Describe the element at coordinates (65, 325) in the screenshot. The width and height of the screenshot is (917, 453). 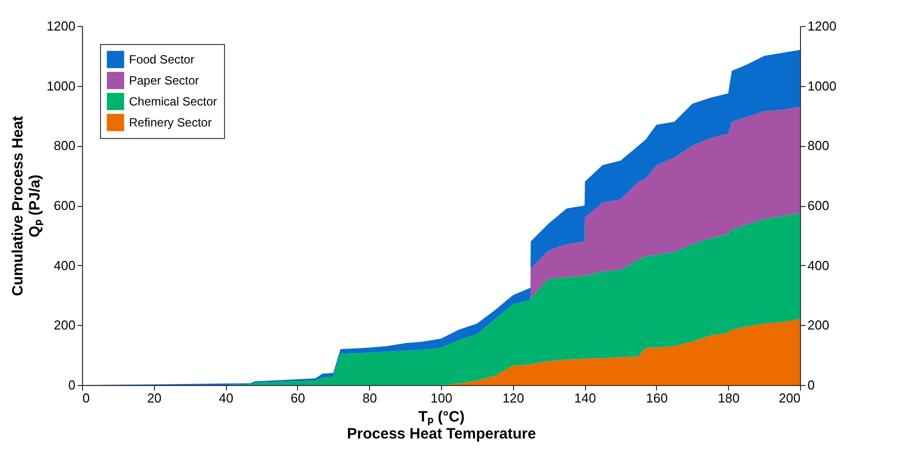
I see `y-tick-label: 200` at that location.